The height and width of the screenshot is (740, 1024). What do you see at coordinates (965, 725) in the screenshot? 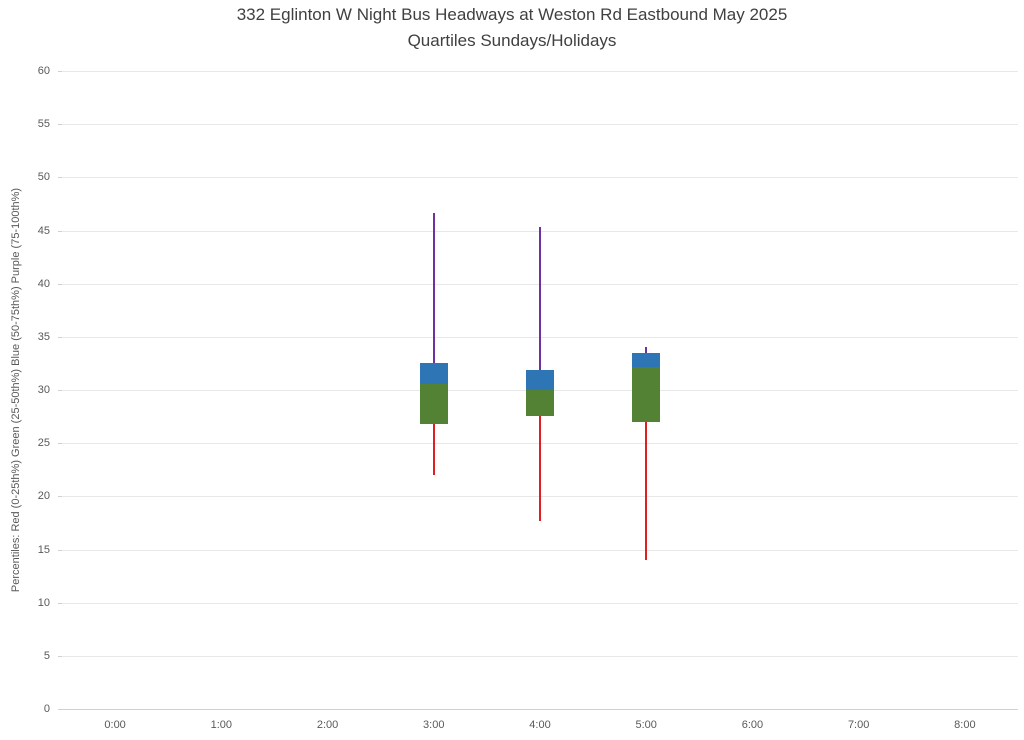
I see `x-tick-label: 8:00` at bounding box center [965, 725].